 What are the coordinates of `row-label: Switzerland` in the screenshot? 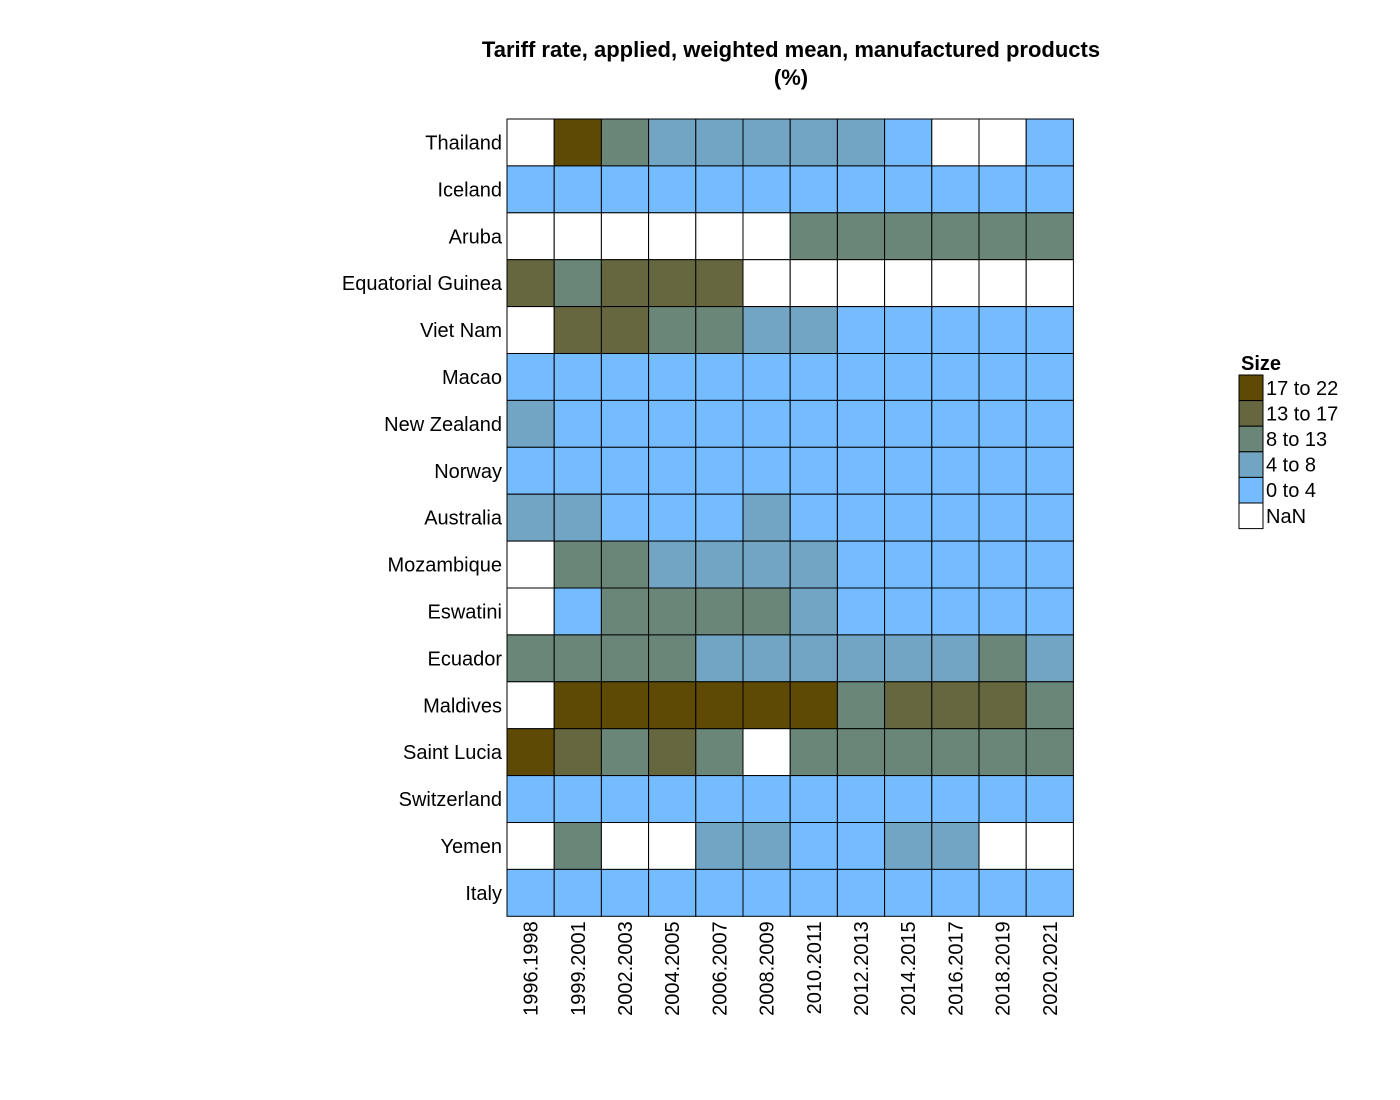 It's located at (450, 800).